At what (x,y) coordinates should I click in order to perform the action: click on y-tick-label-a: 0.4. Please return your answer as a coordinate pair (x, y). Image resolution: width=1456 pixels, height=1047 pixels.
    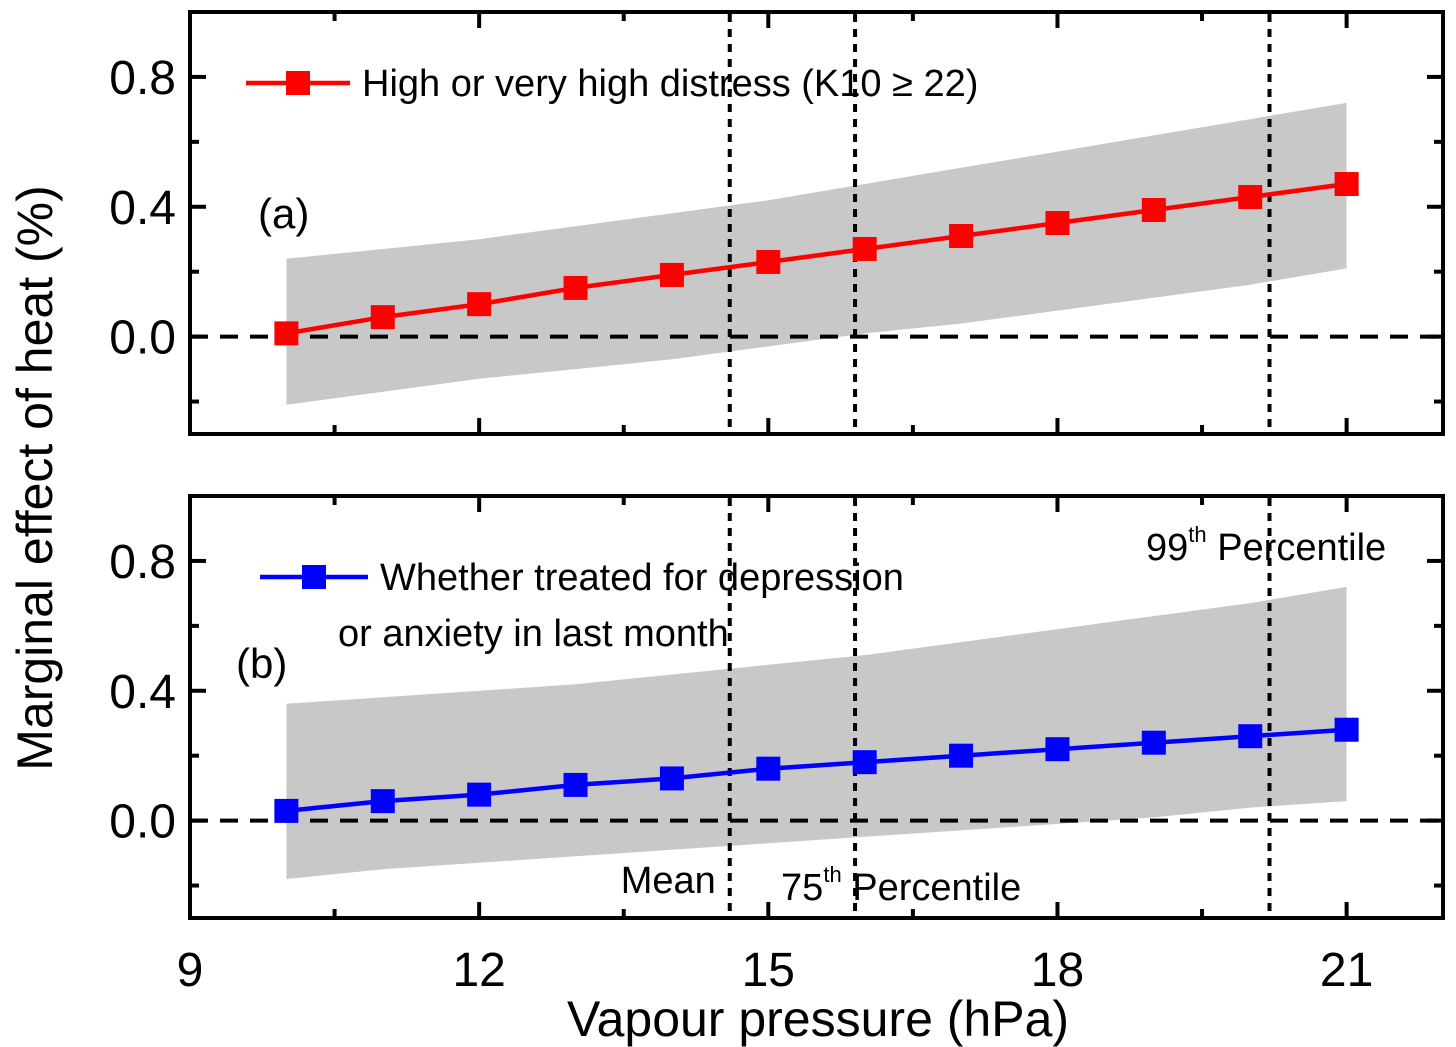
    Looking at the image, I should click on (142, 208).